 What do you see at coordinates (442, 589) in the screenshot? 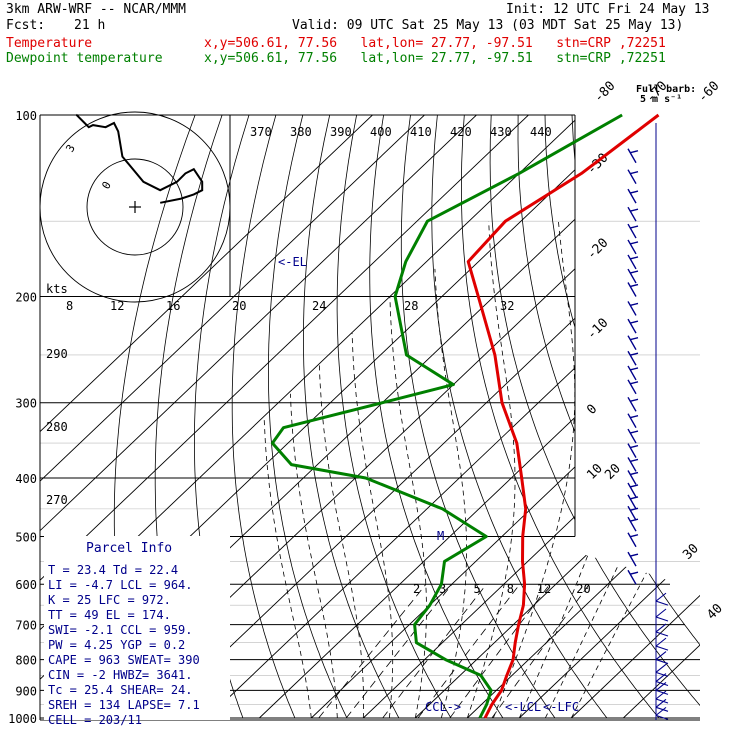
I see `mixing-ratio-label: 3` at bounding box center [442, 589].